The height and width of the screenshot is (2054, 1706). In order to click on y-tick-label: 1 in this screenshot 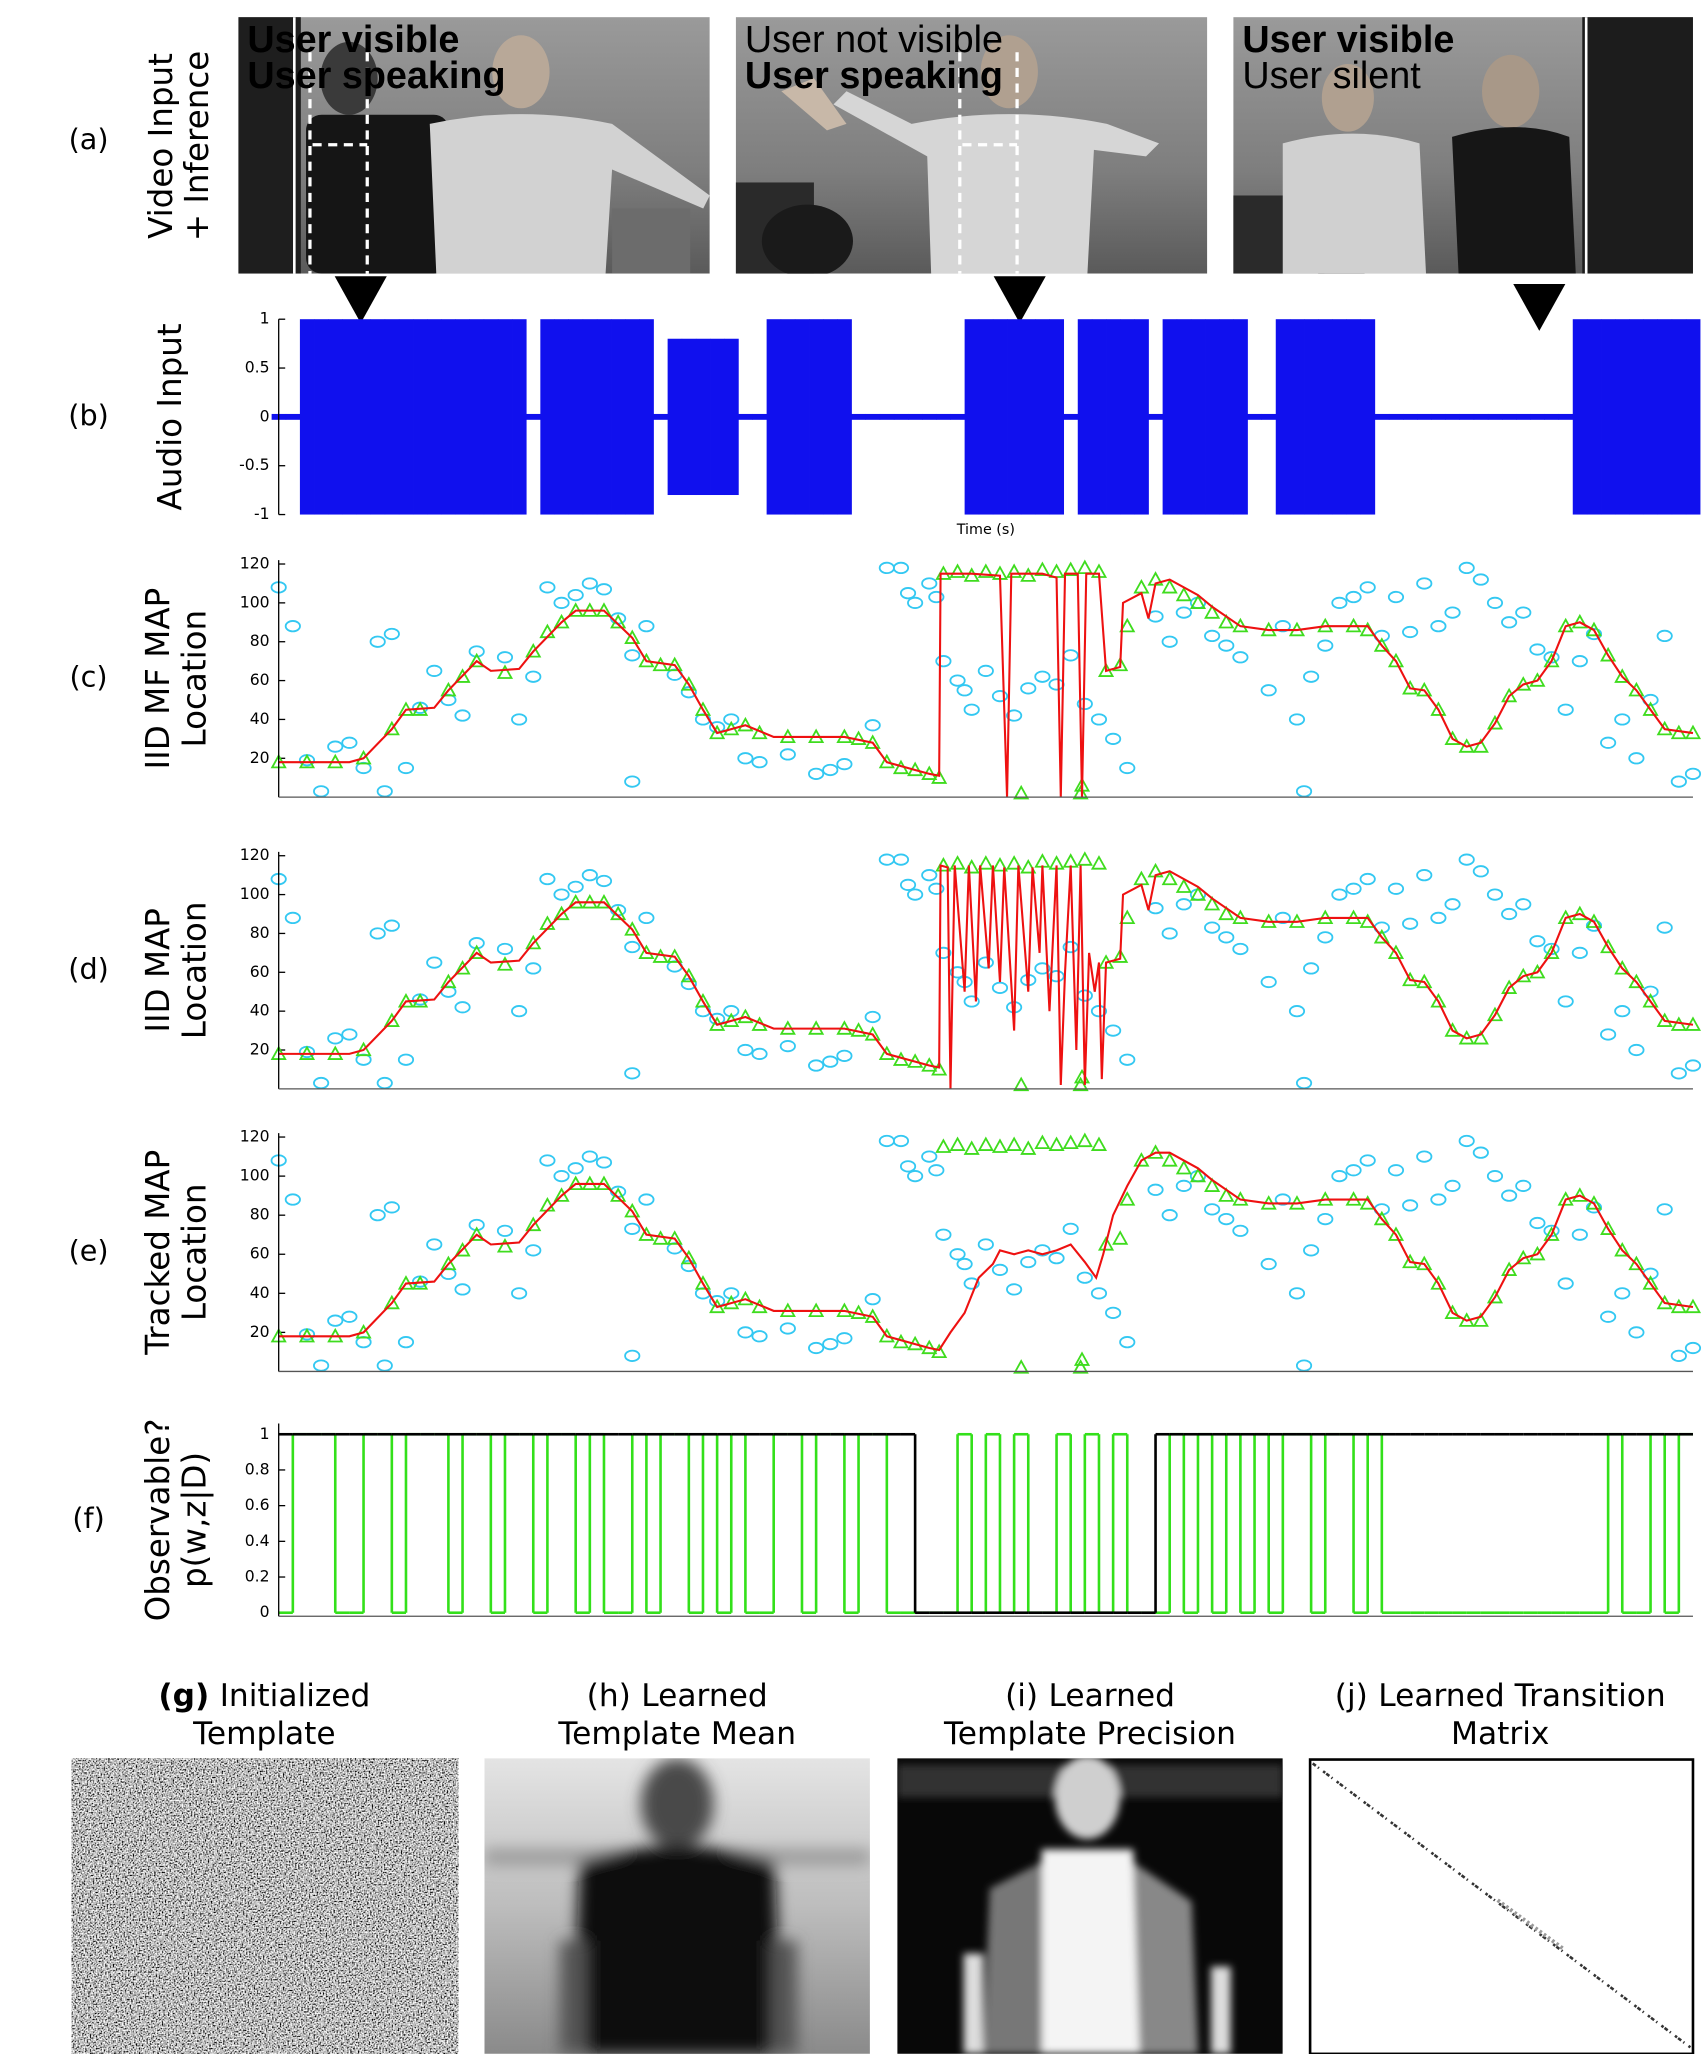, I will do `click(265, 1434)`.